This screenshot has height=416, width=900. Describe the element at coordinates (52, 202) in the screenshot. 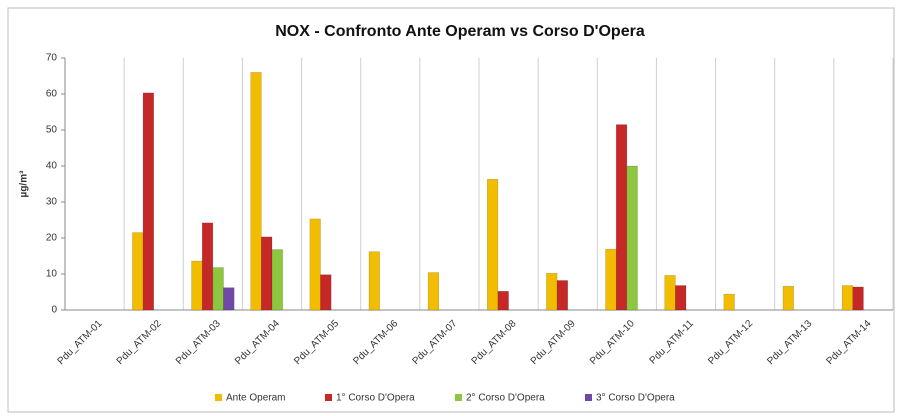

I see `y-tick-label: 30` at that location.